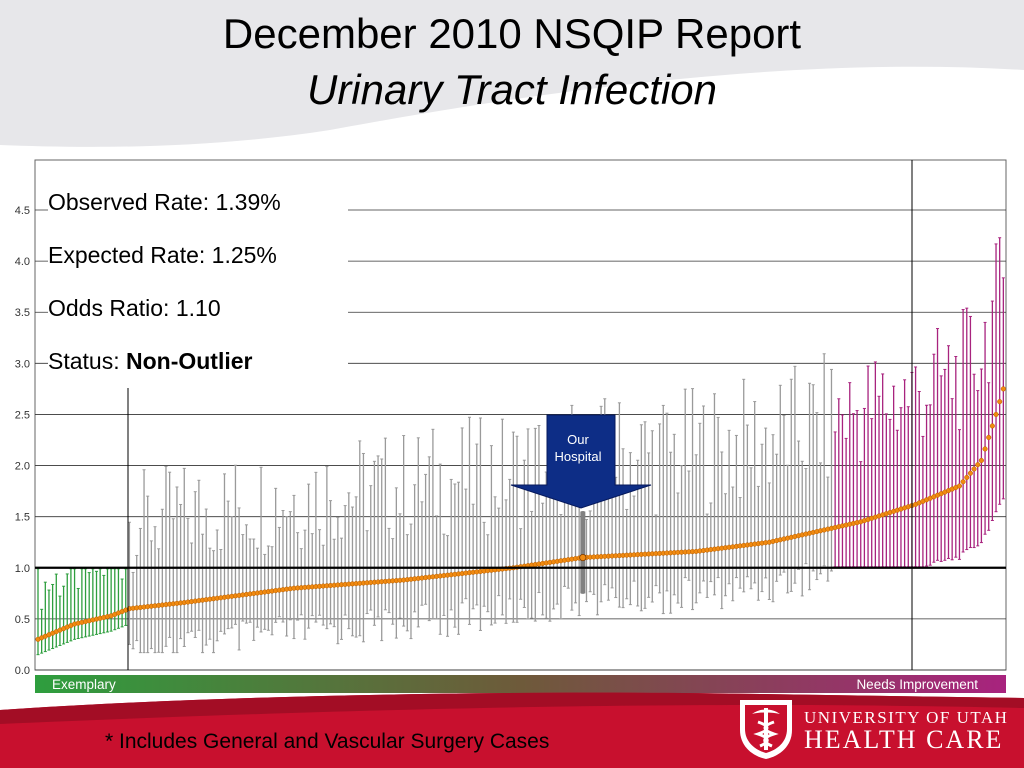 This screenshot has width=1024, height=768. What do you see at coordinates (22, 620) in the screenshot?
I see `y-tick-label: 0.5` at bounding box center [22, 620].